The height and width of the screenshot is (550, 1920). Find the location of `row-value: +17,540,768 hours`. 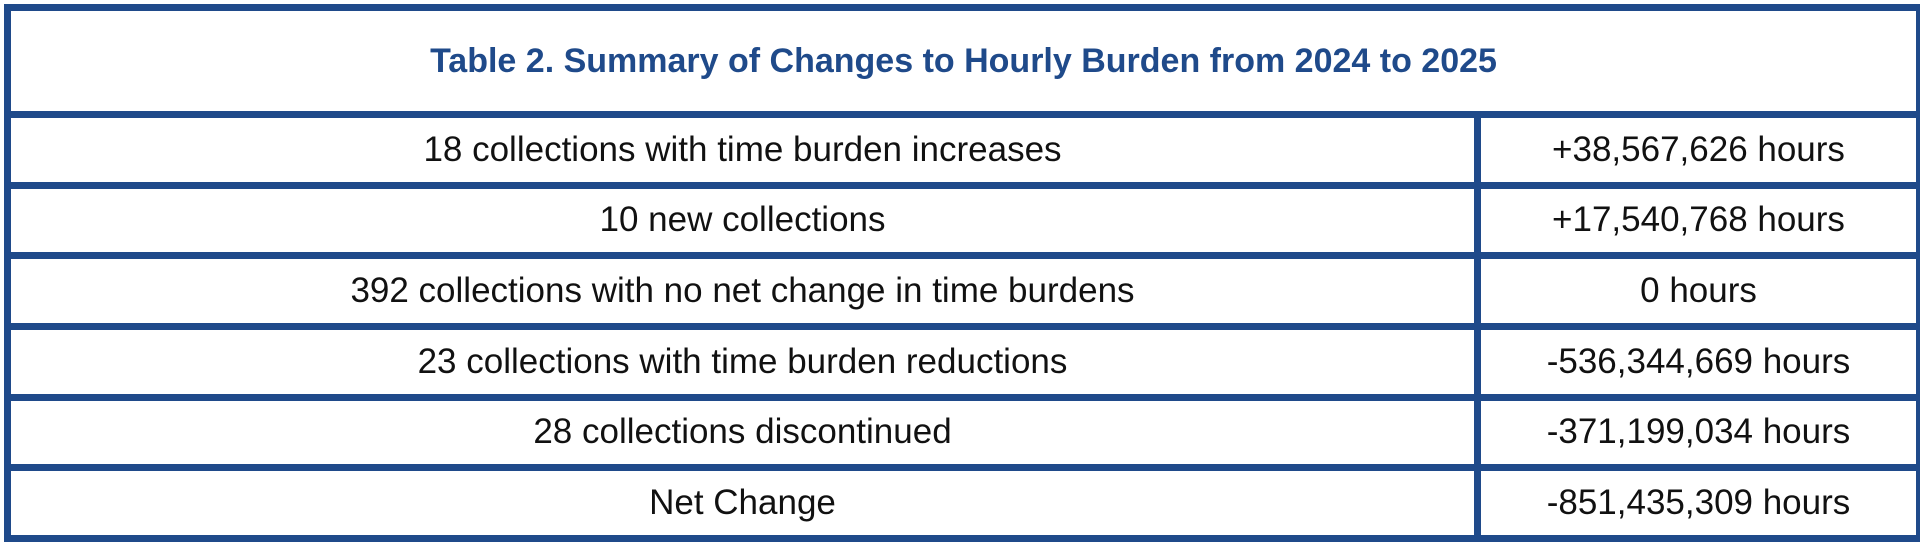

row-value: +17,540,768 hours is located at coordinates (1697, 220).